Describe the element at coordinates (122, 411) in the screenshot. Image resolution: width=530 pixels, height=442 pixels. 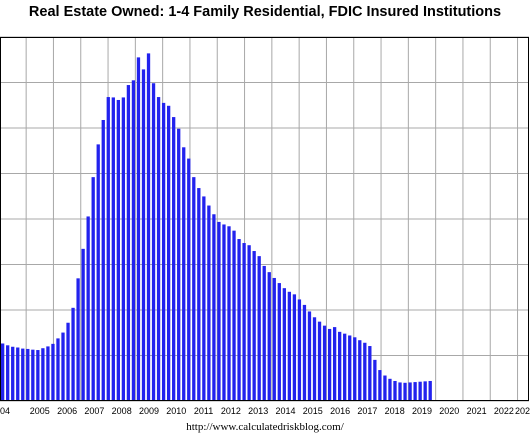
I see `x-tick-label: 2008` at that location.